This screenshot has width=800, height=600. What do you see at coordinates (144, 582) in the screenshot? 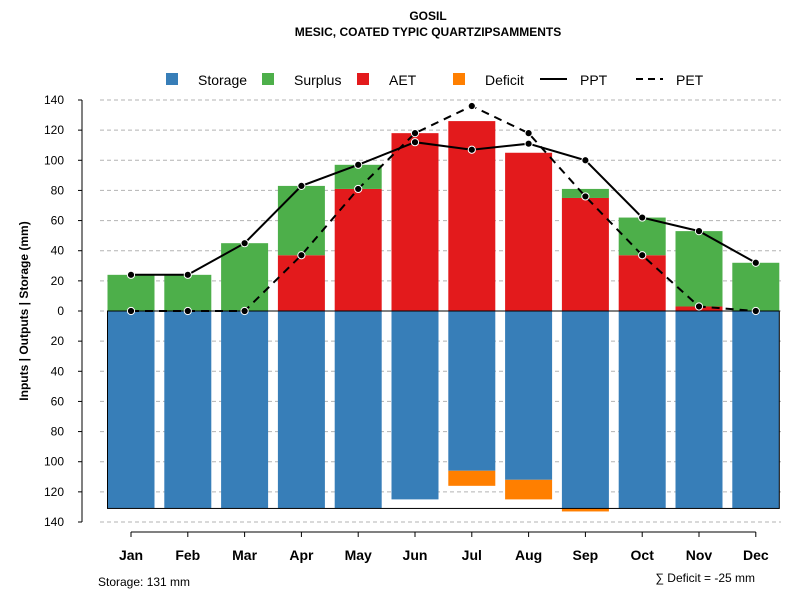
I see `storage-footer: Storage: 131 mm` at bounding box center [144, 582].